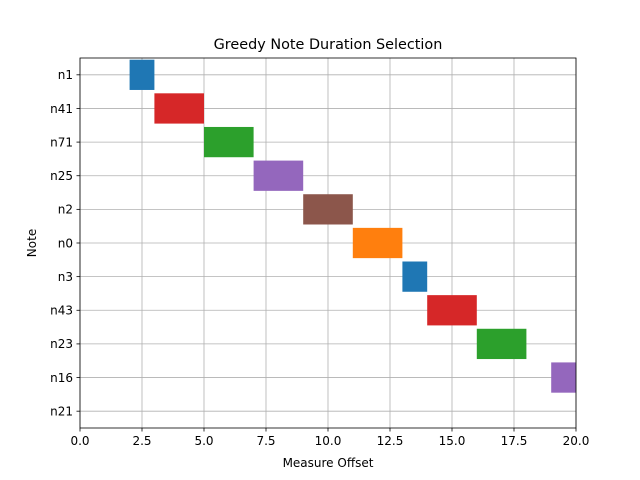 Image resolution: width=640 pixels, height=480 pixels. I want to click on y-tick-label: n0, so click(65, 243).